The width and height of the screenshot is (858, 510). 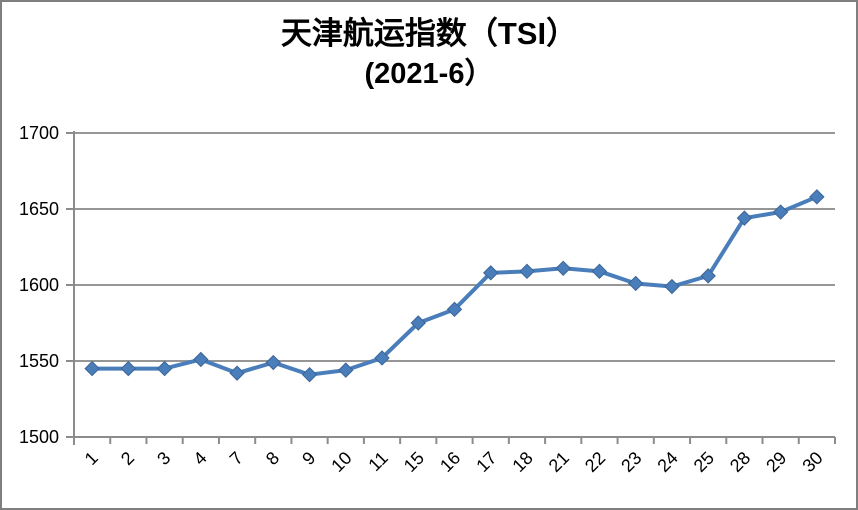 What do you see at coordinates (341, 462) in the screenshot?
I see `x-tick-label: 10` at bounding box center [341, 462].